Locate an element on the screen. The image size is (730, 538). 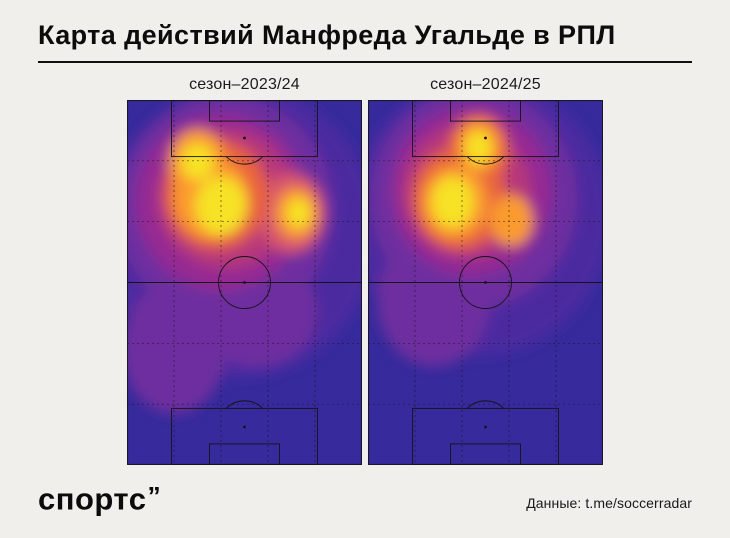
logo-mark-icon: ” is located at coordinates (154, 496).